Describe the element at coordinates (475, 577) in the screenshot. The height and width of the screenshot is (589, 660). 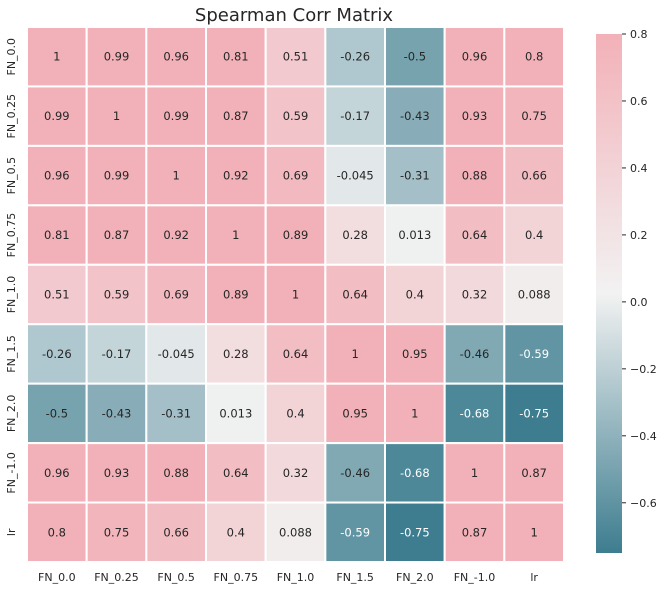
I see `x-tick-label: FN_-1.0` at that location.